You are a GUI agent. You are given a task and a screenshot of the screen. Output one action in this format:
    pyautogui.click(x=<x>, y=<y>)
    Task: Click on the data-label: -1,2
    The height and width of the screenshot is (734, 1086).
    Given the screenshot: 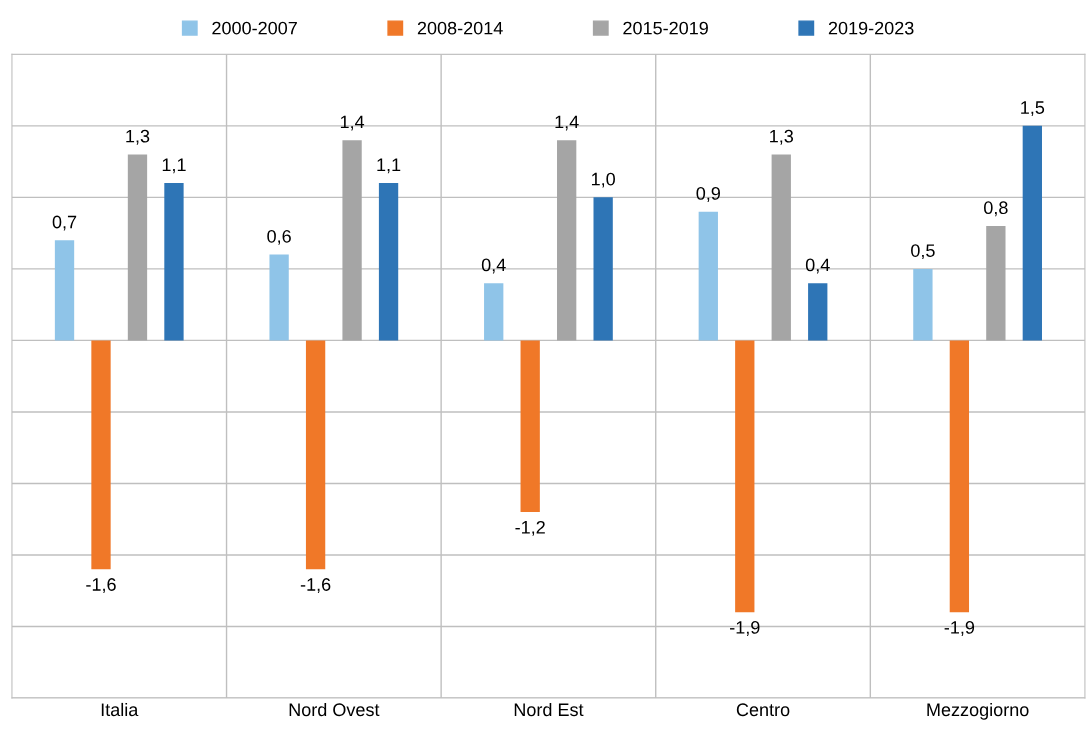 What is the action you would take?
    pyautogui.click(x=530, y=528)
    